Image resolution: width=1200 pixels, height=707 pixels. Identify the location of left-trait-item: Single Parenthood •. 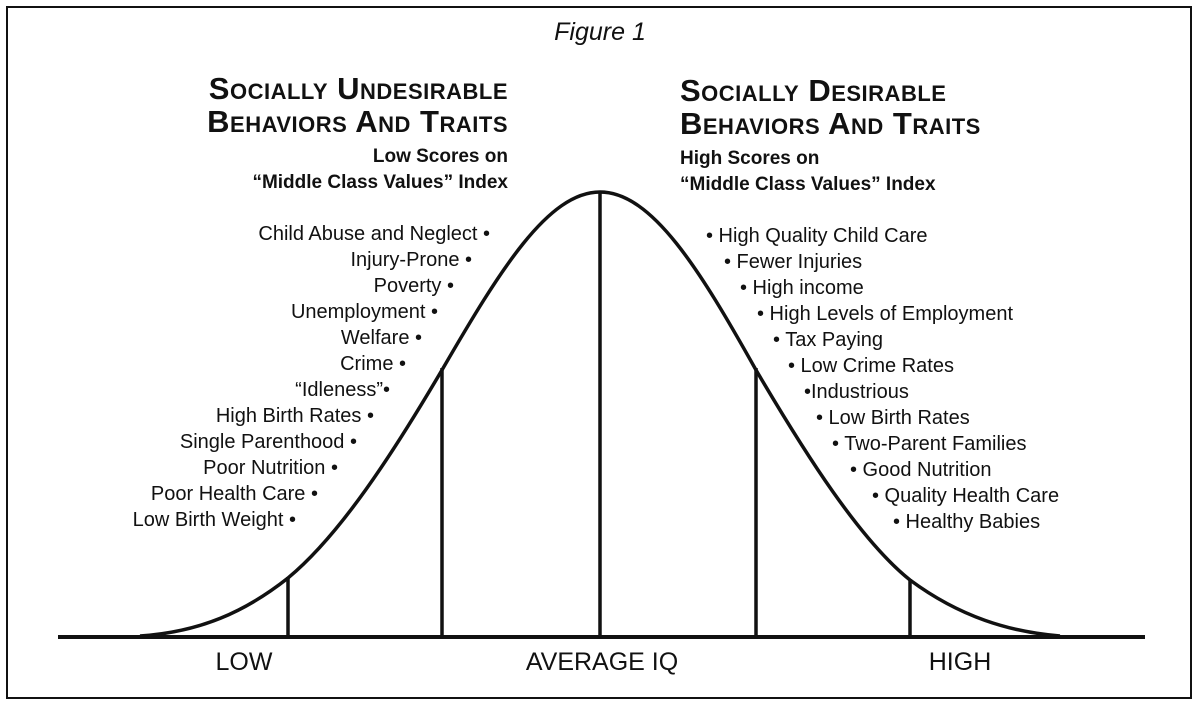
(268, 442).